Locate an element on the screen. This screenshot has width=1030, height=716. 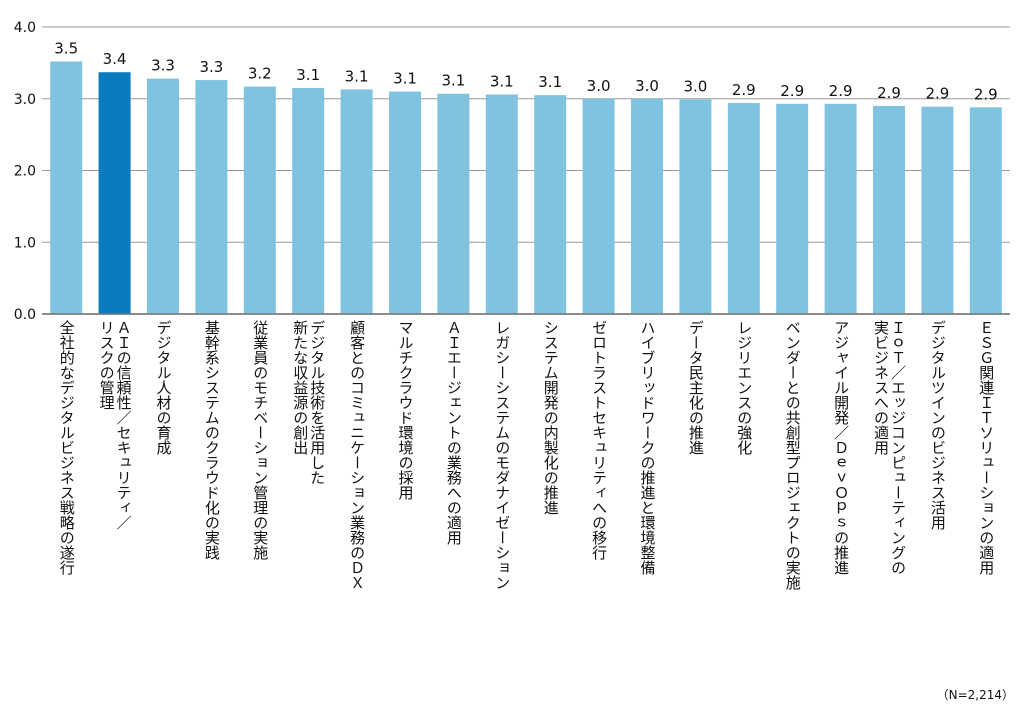
x-category-label: データ民主化の推進 is located at coordinates (695, 387).